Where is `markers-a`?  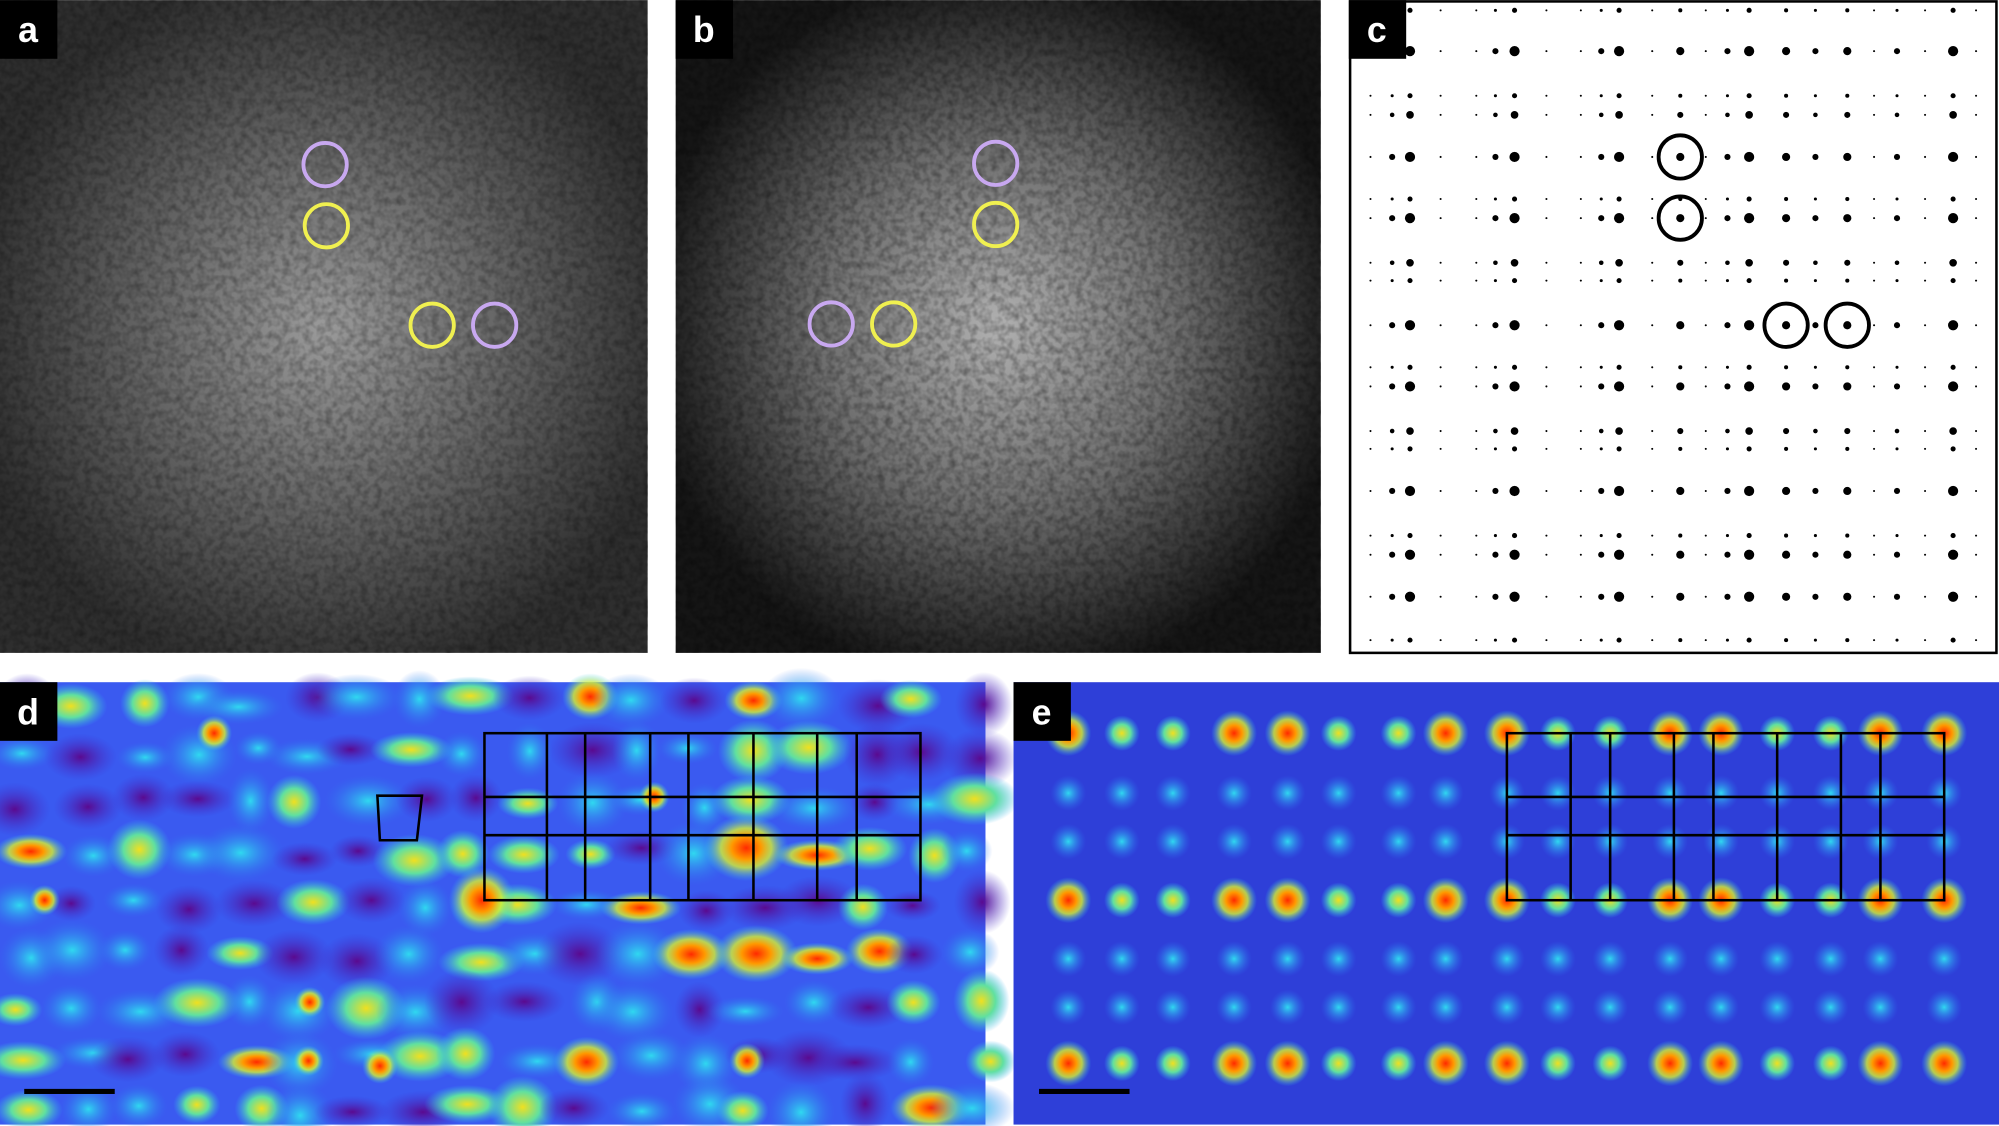 markers-a is located at coordinates (410, 245).